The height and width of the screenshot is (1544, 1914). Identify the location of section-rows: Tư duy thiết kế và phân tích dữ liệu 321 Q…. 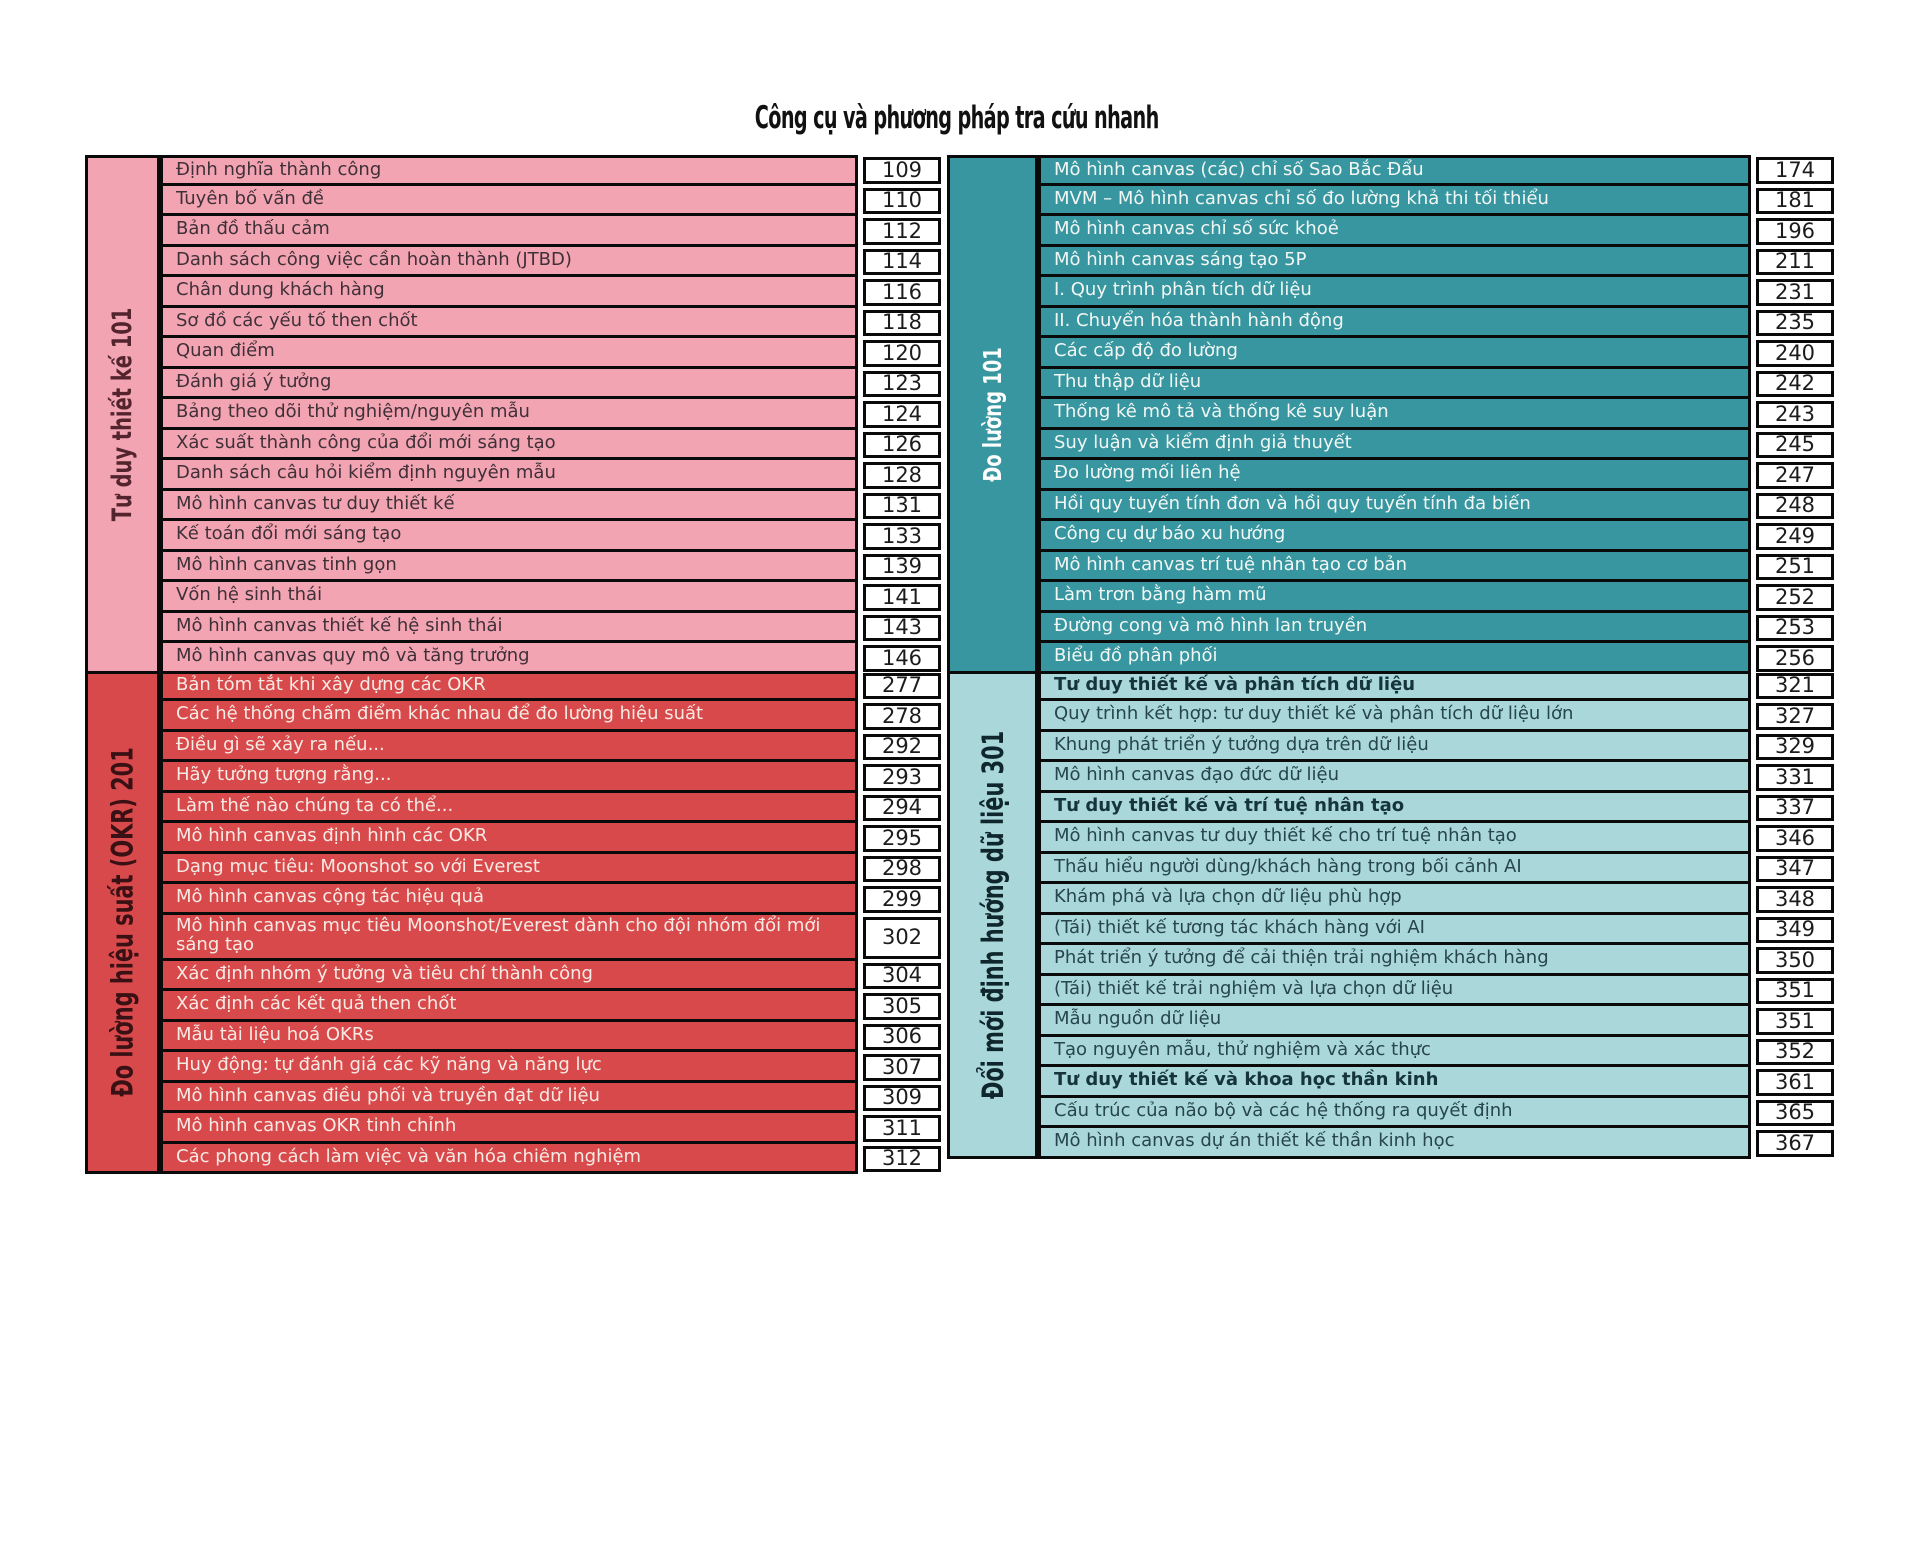
(1436, 914).